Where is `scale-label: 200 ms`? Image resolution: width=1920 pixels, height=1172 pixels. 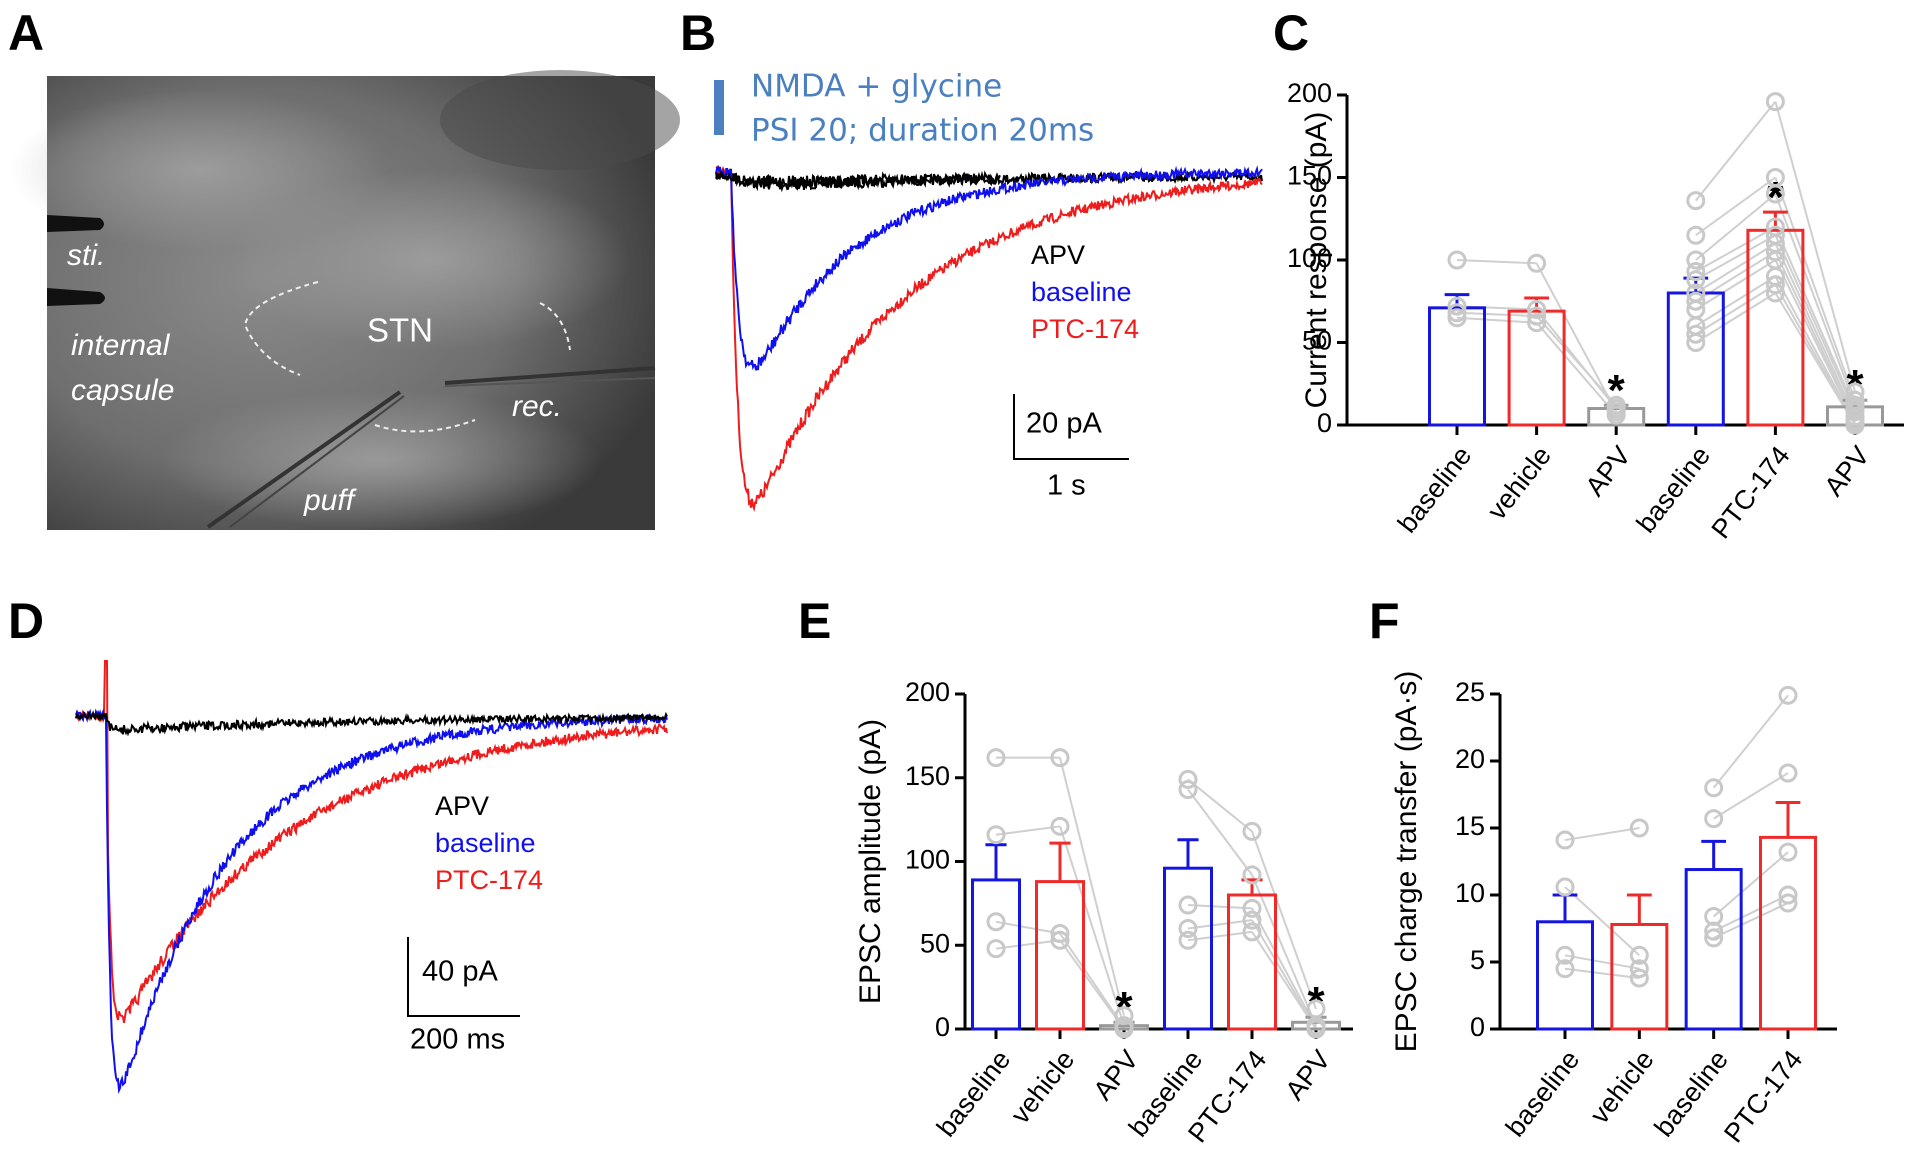
scale-label: 200 ms is located at coordinates (457, 1040).